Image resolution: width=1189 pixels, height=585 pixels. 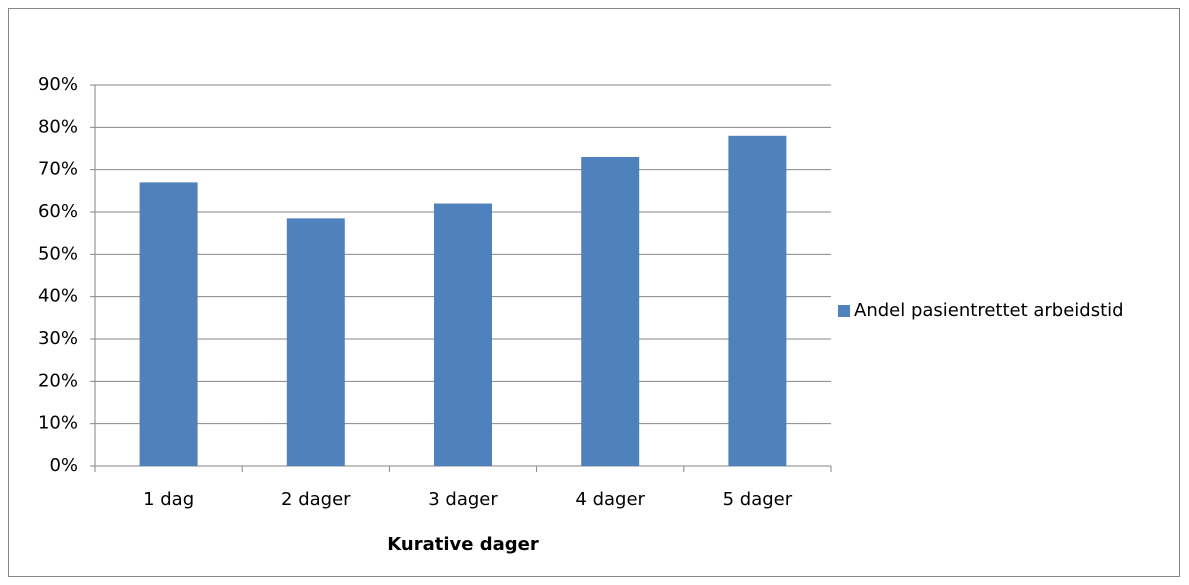 I want to click on x-tick-label: 5 dager, so click(x=758, y=499).